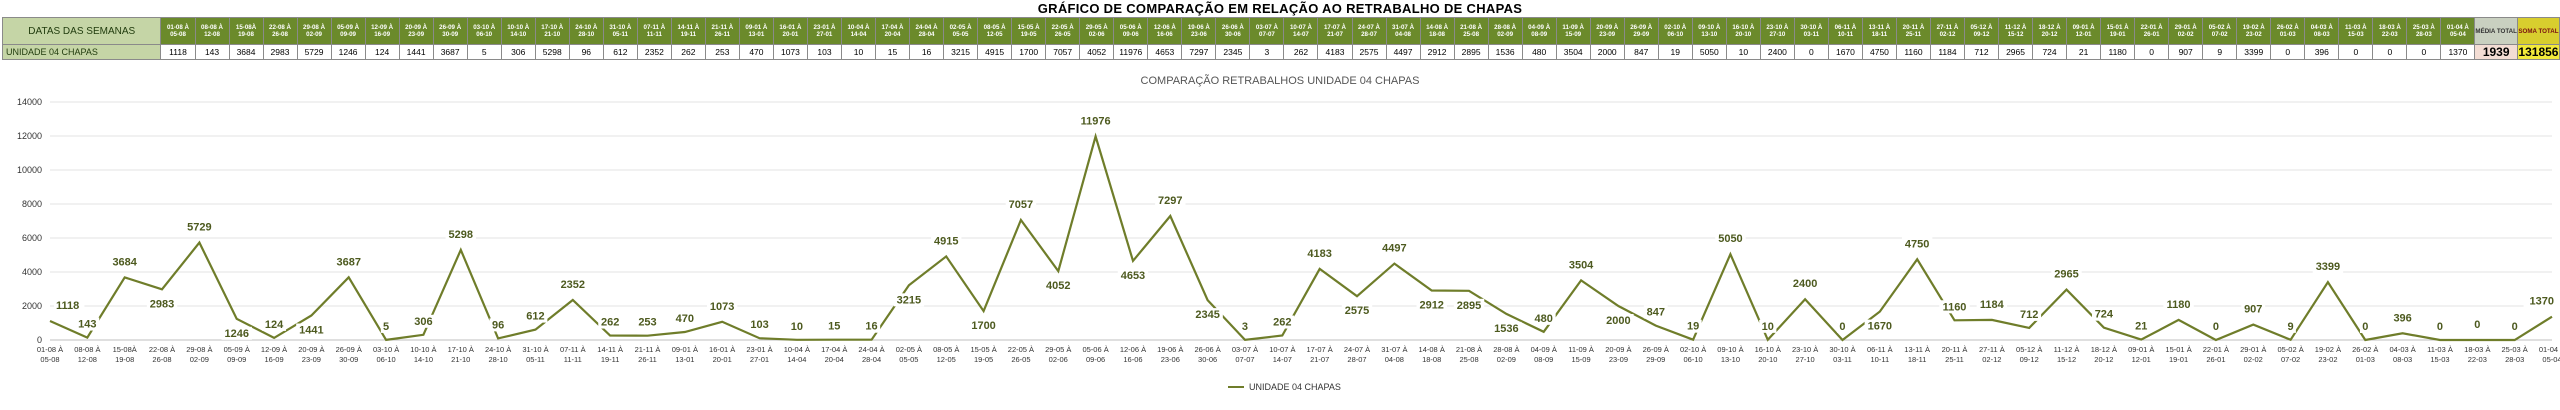 The image size is (2560, 410). Describe the element at coordinates (2141, 327) in the screenshot. I see `data-label: 21` at that location.